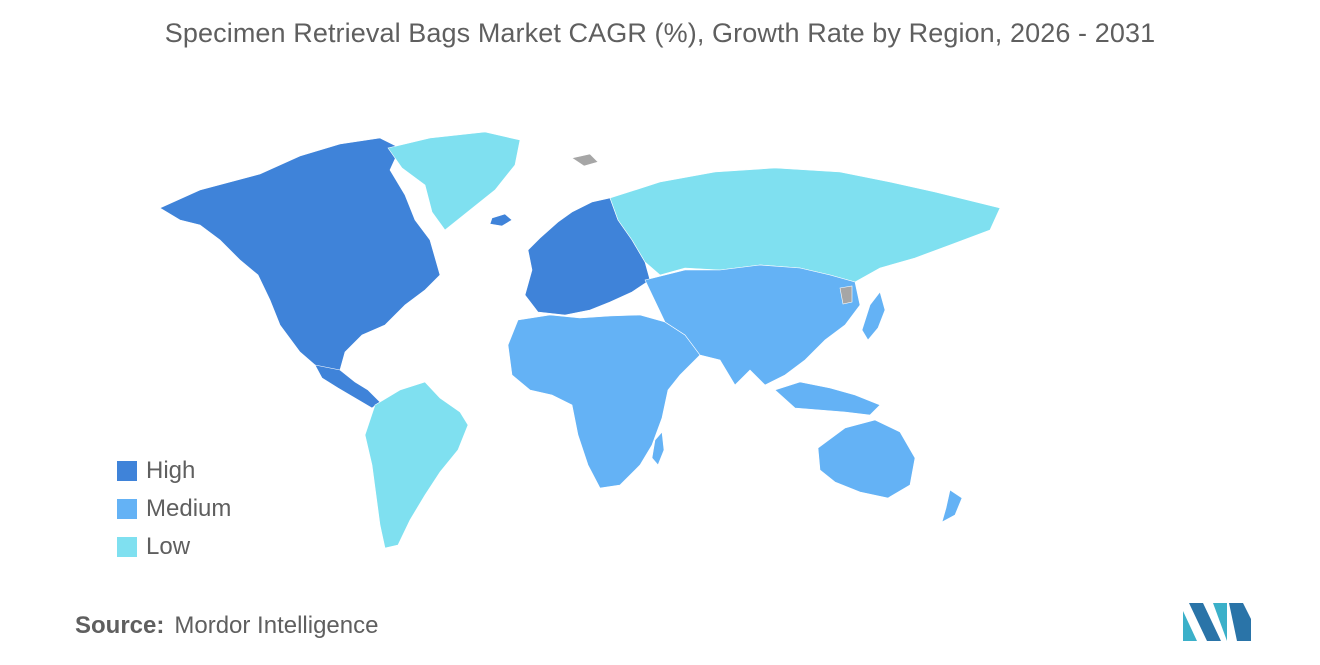 This screenshot has width=1320, height=665. I want to click on legend: High Medium Low, so click(174, 509).